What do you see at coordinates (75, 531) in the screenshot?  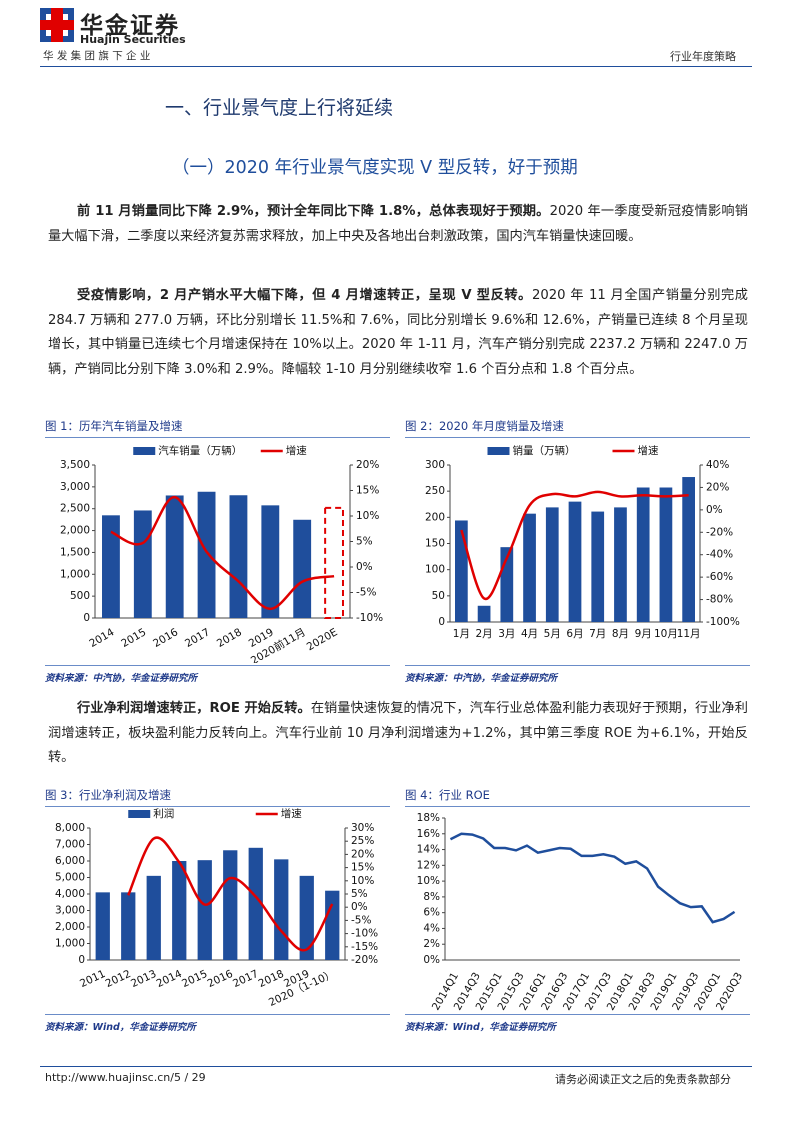 I see `y-tick-label: 2,000` at bounding box center [75, 531].